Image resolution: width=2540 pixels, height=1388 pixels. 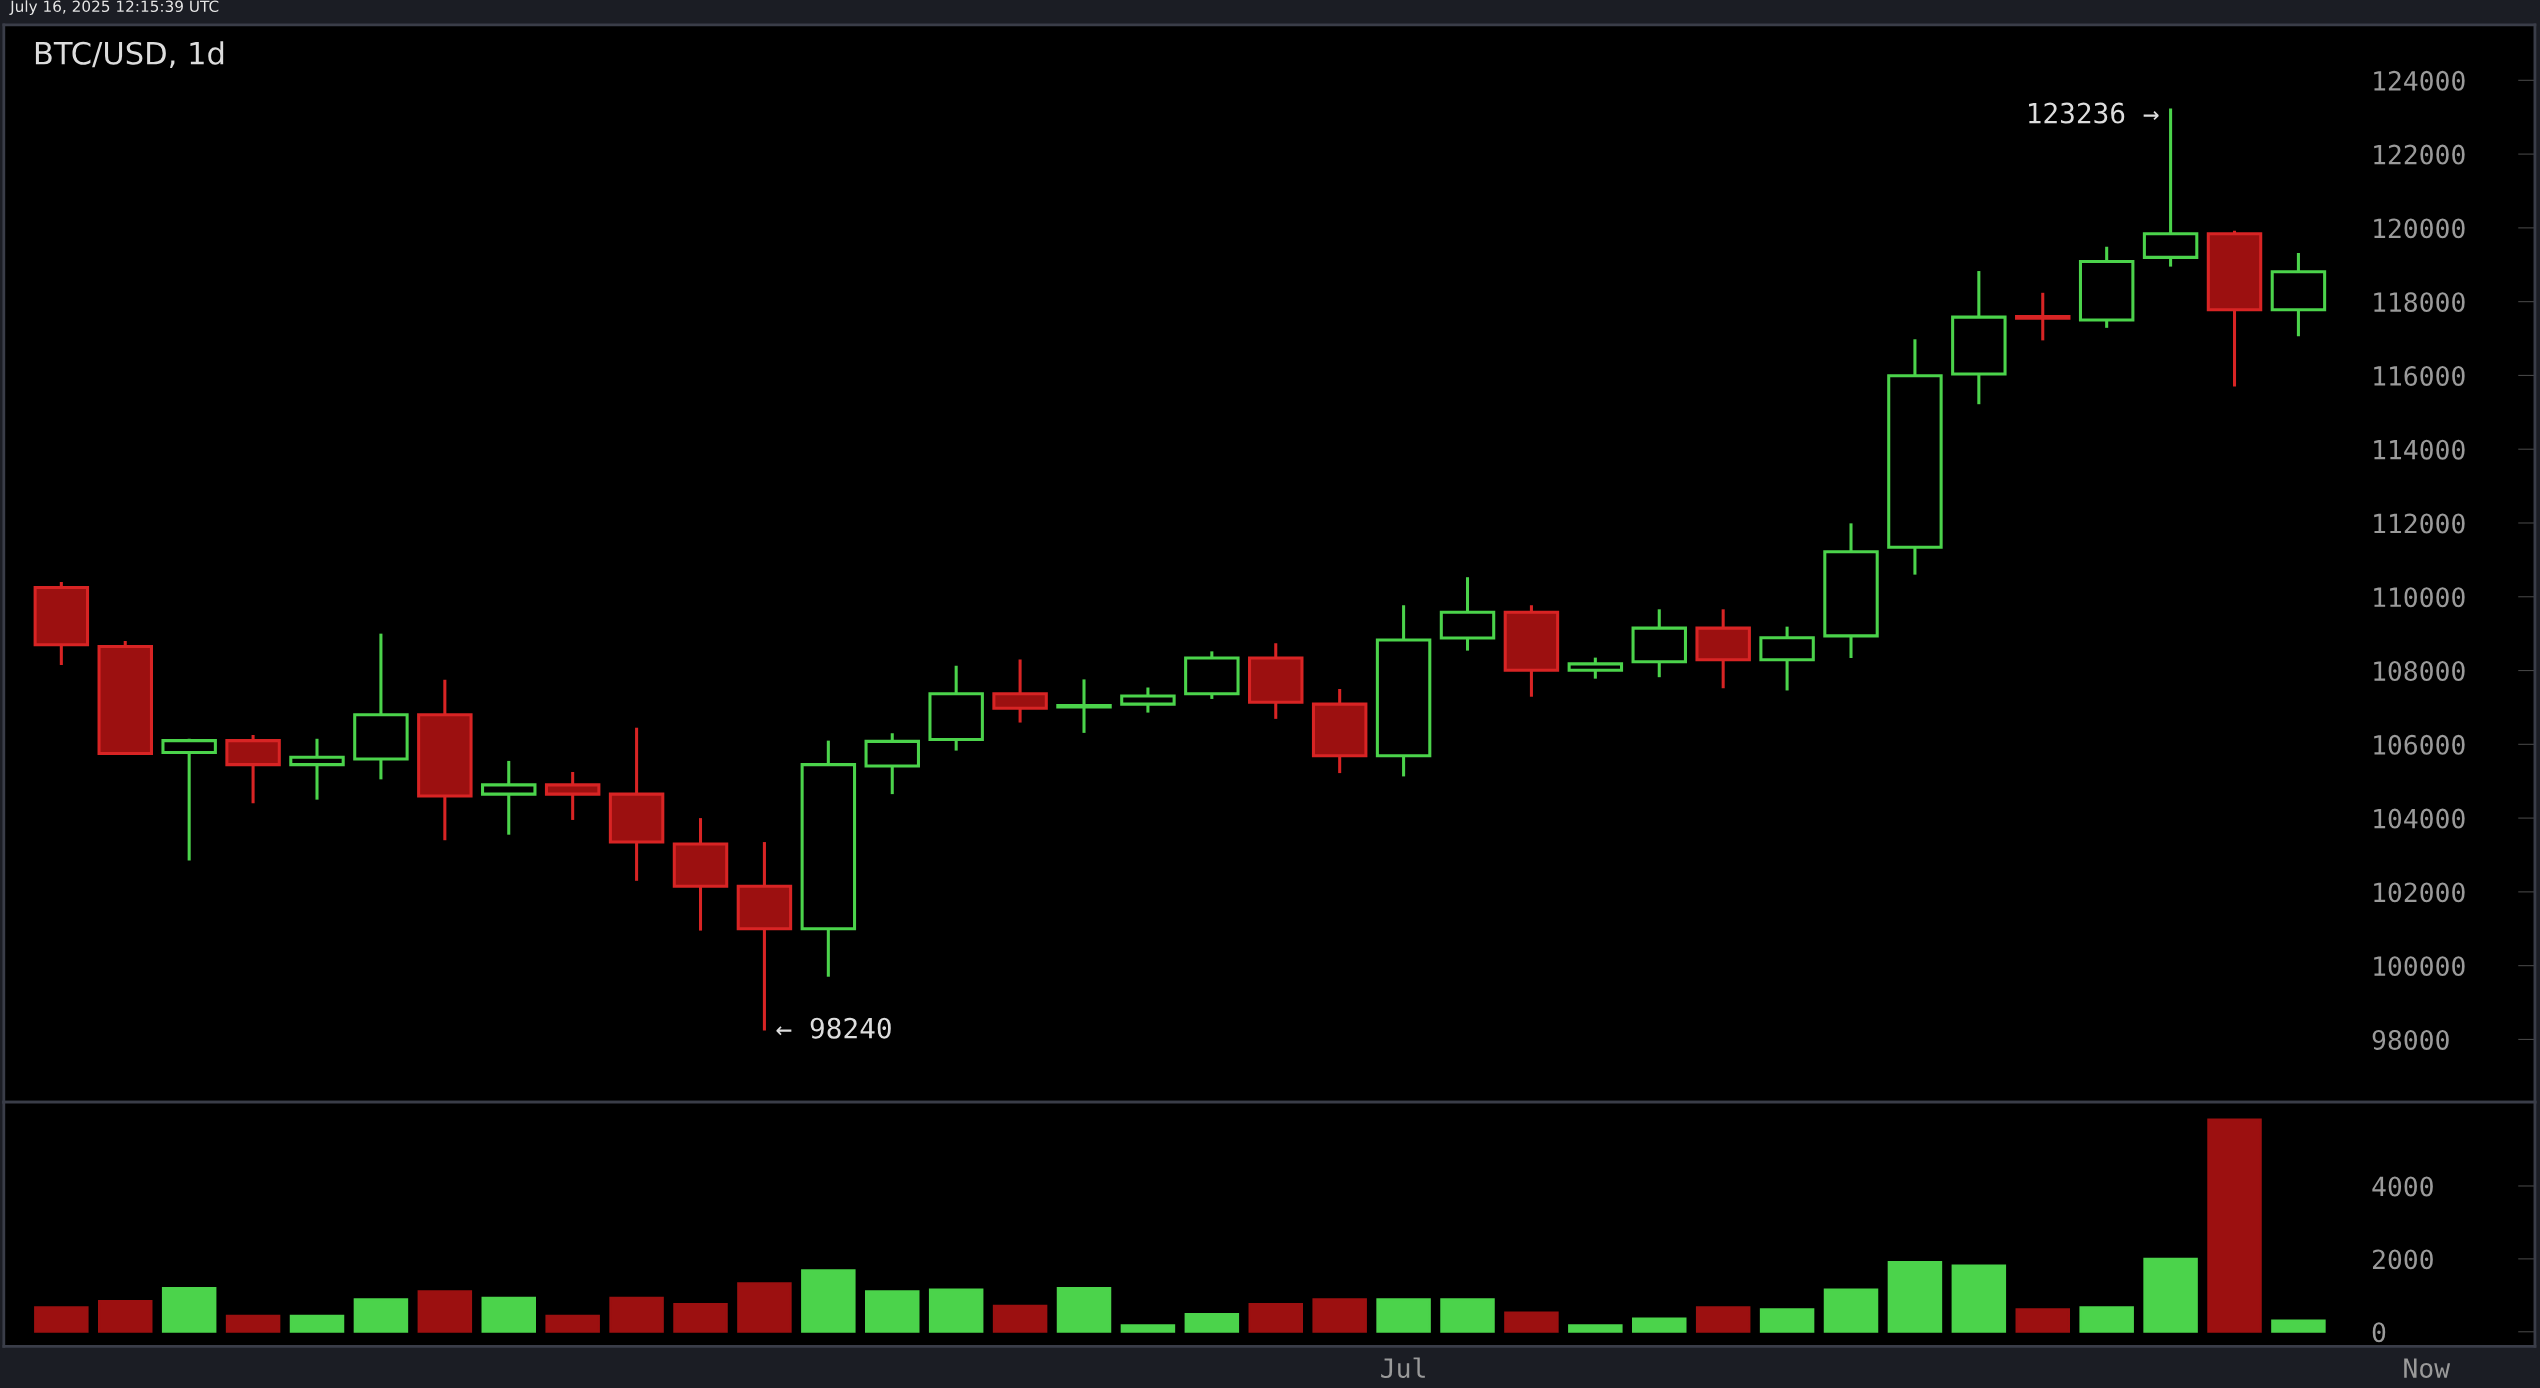 What do you see at coordinates (2402, 1259) in the screenshot?
I see `y-tick-label: 2000` at bounding box center [2402, 1259].